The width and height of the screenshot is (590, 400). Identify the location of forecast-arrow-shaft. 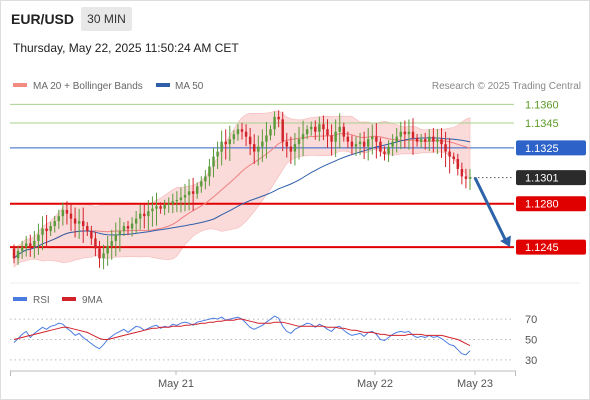
(490, 209).